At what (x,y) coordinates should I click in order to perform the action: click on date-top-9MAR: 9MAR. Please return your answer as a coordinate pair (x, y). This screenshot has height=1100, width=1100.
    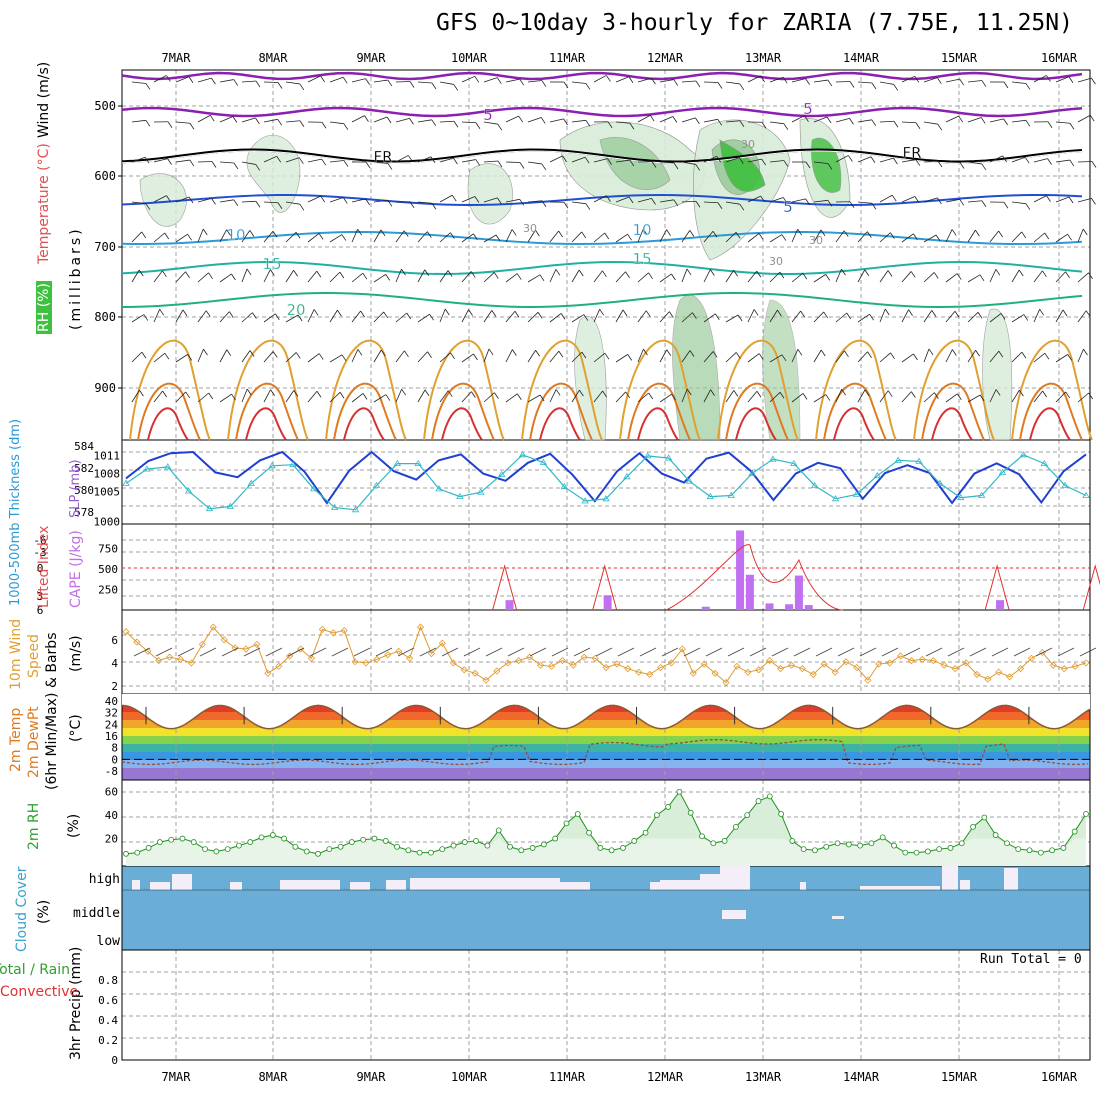
    Looking at the image, I should click on (372, 58).